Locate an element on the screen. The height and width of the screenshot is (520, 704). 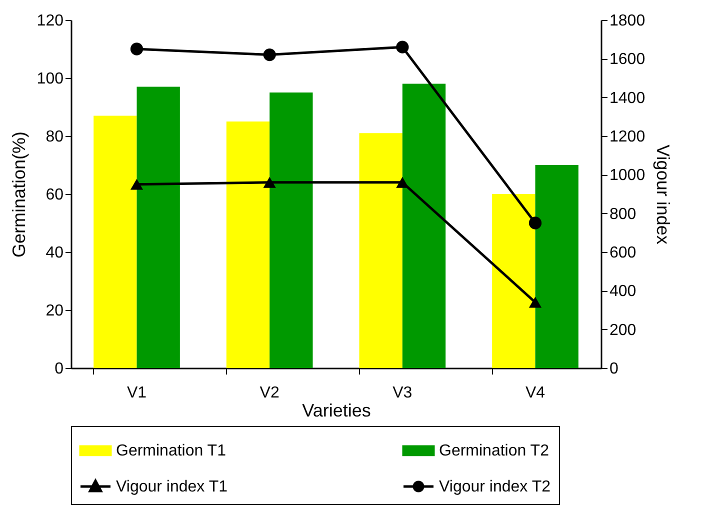
y2-tick-label: 600 is located at coordinates (623, 253).